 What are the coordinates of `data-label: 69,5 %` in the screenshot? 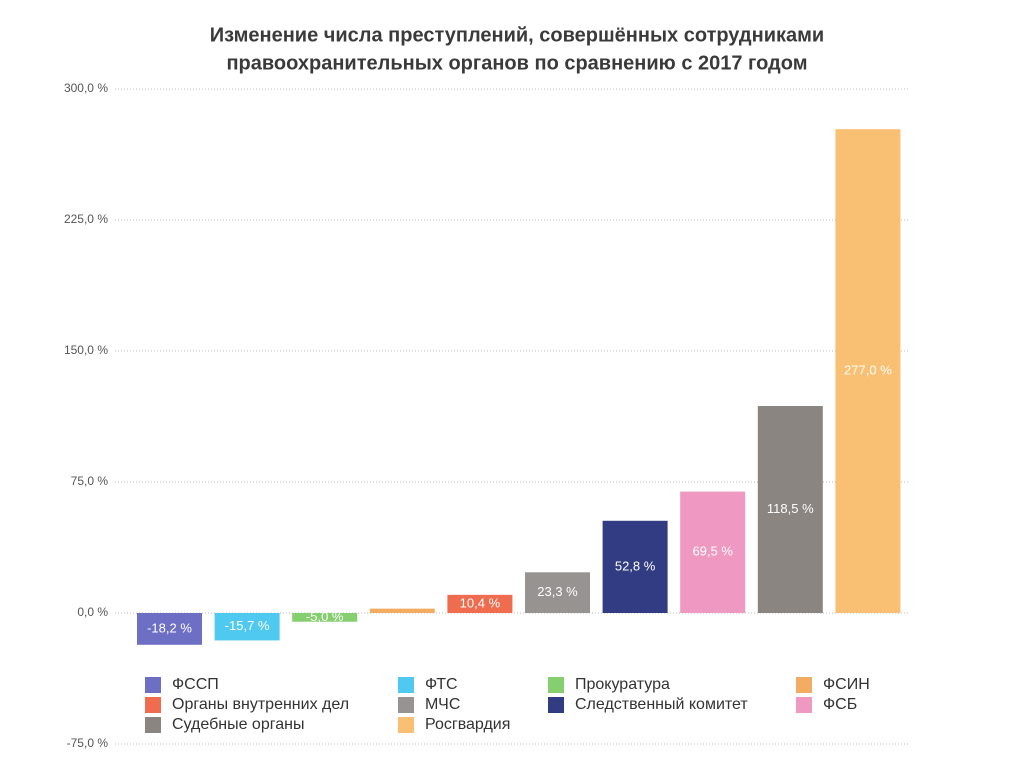 It's located at (712, 551).